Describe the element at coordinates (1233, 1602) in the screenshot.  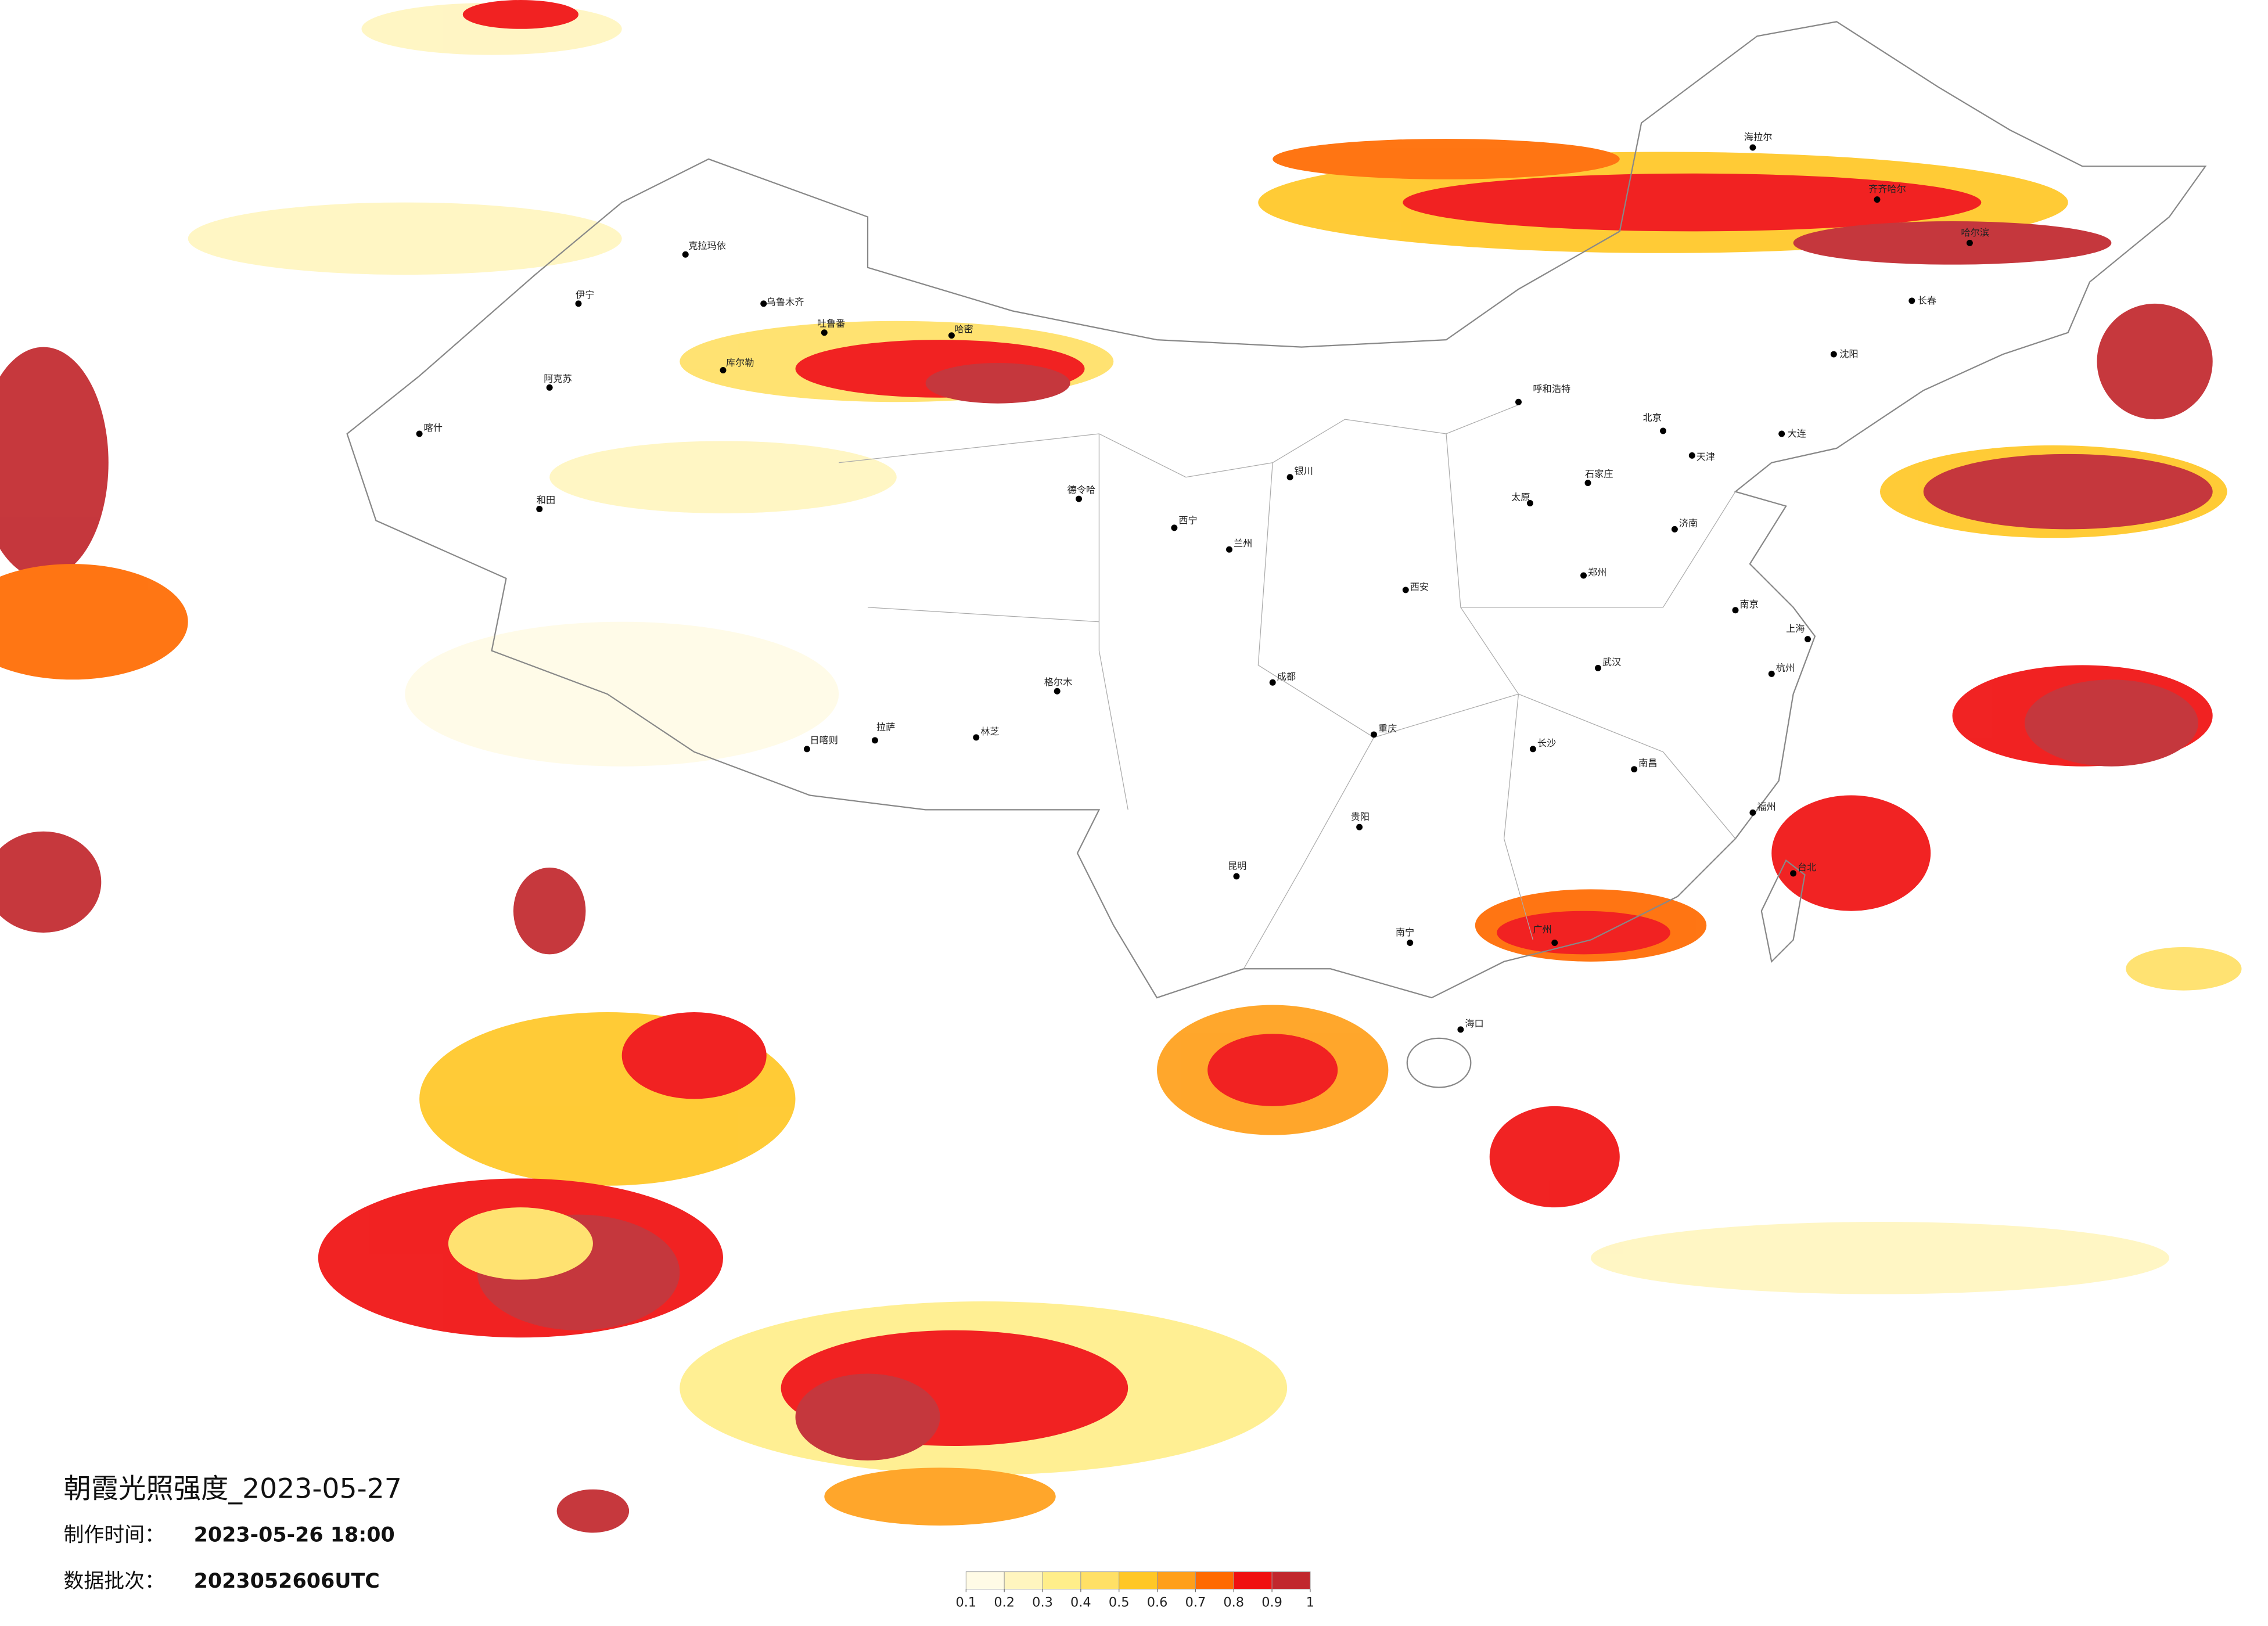
I see `colorbar-tick-label: 0.8` at that location.